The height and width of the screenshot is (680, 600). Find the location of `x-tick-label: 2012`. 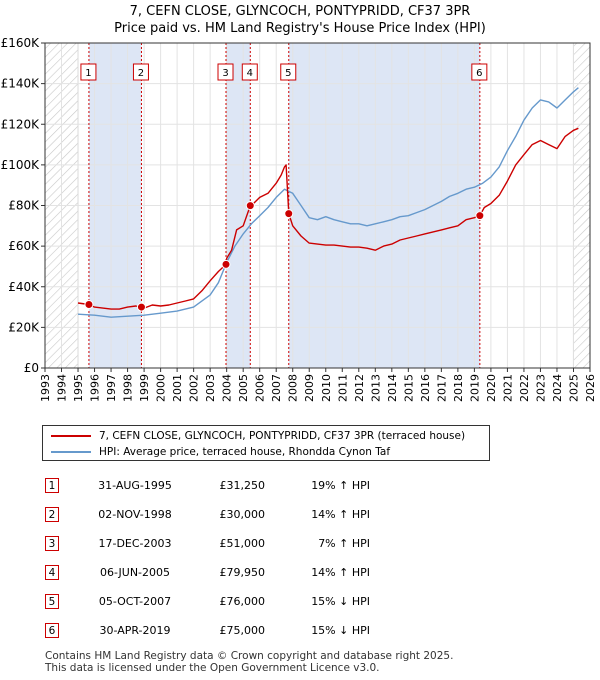

x-tick-label: 2012 is located at coordinates (359, 388).